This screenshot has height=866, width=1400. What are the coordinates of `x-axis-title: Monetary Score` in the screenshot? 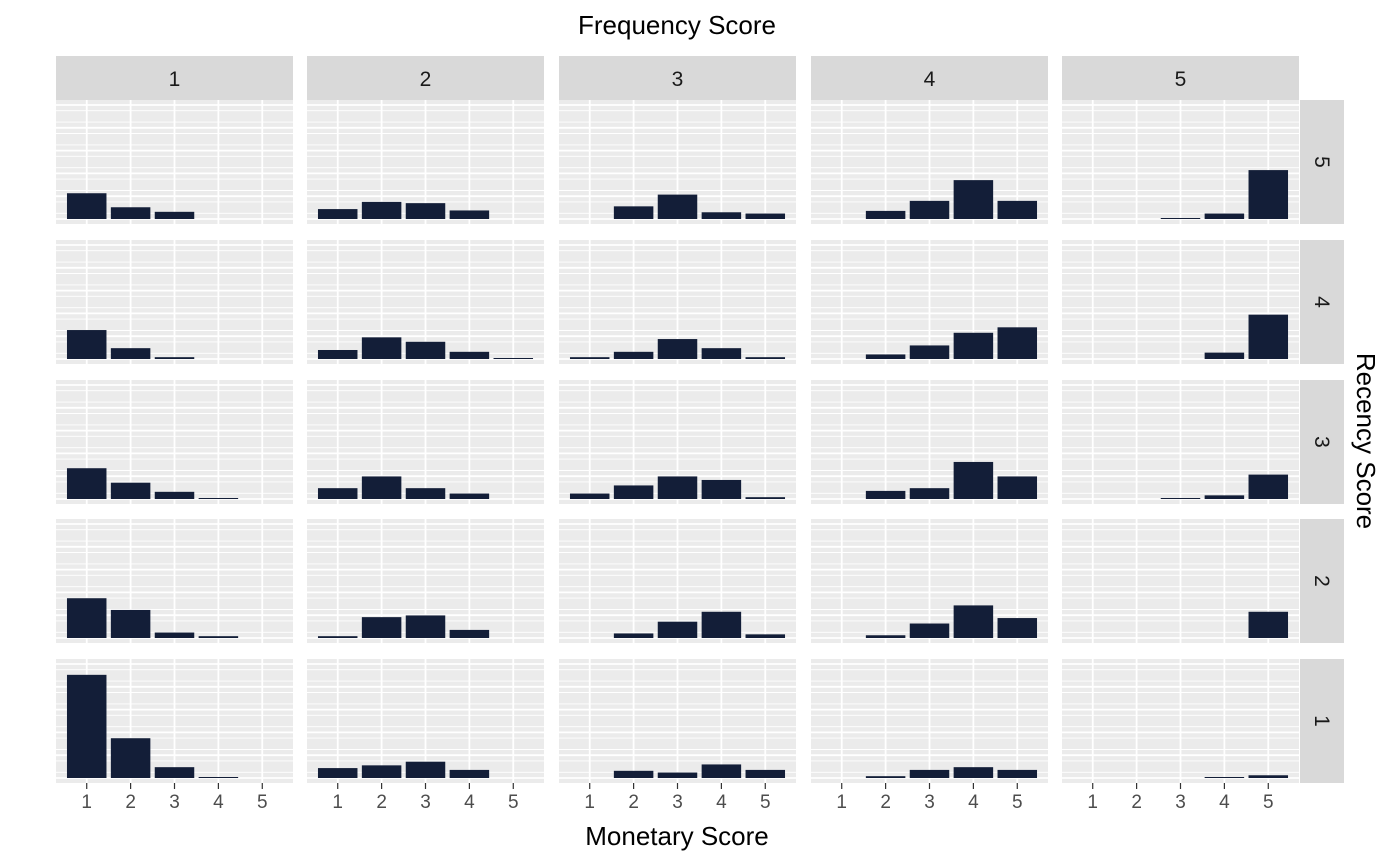 It's located at (677, 836).